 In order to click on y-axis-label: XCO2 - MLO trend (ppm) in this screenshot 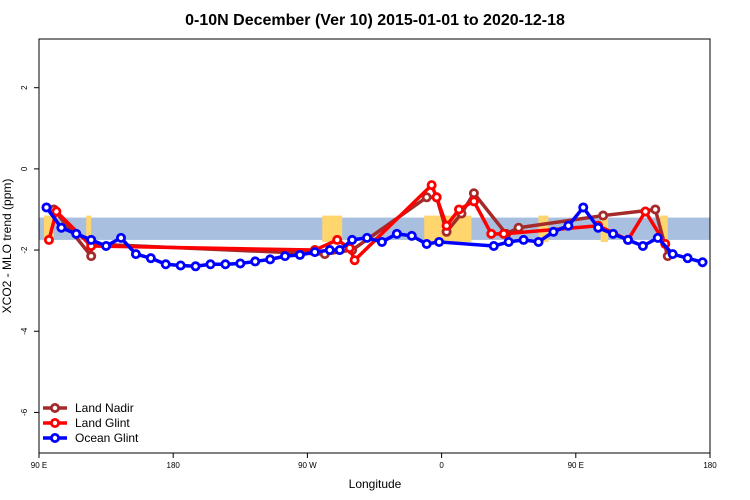, I will do `click(7, 246)`.